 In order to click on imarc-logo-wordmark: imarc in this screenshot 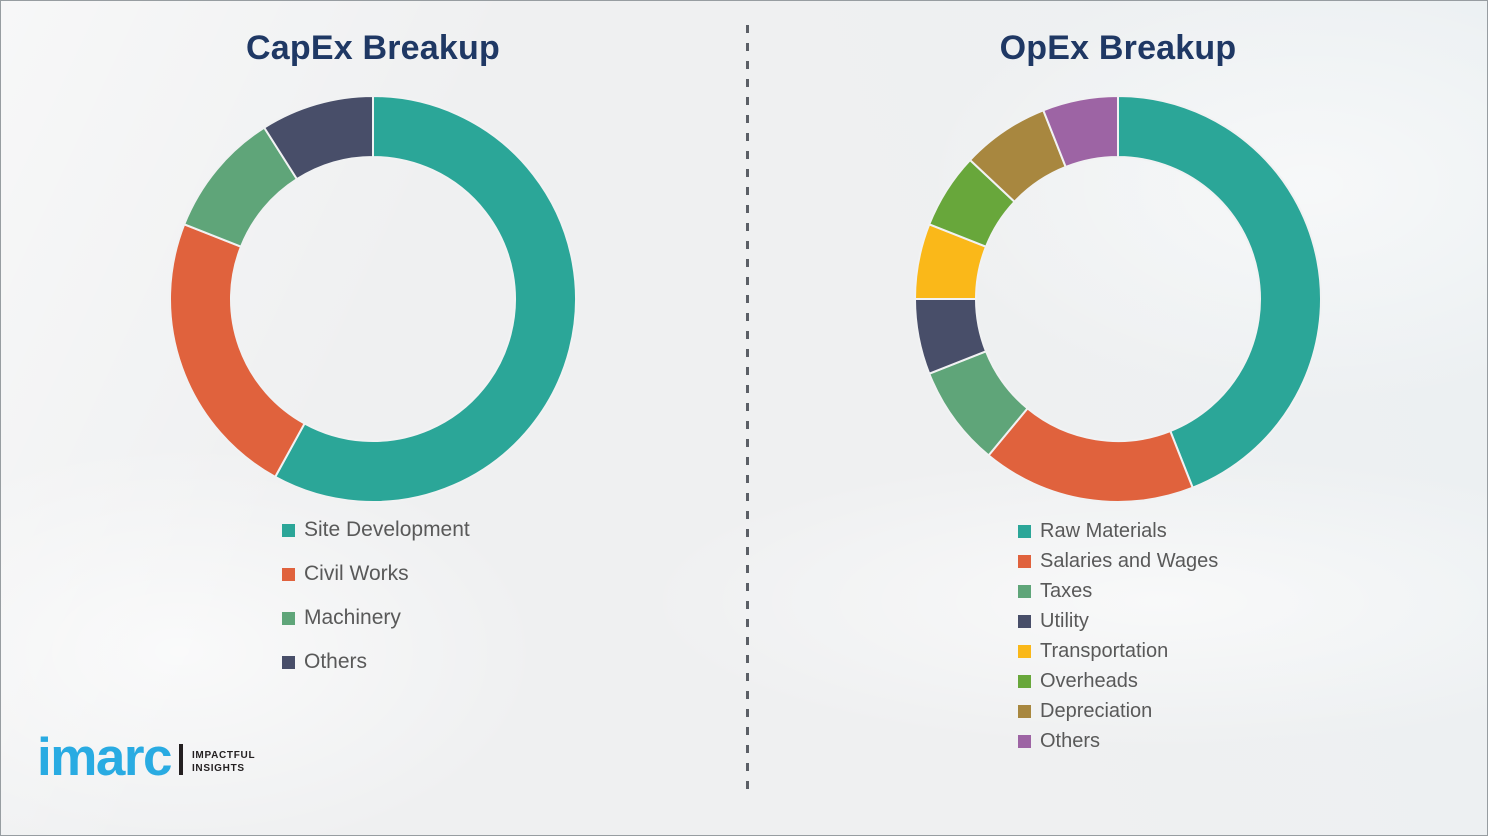, I will do `click(104, 757)`.